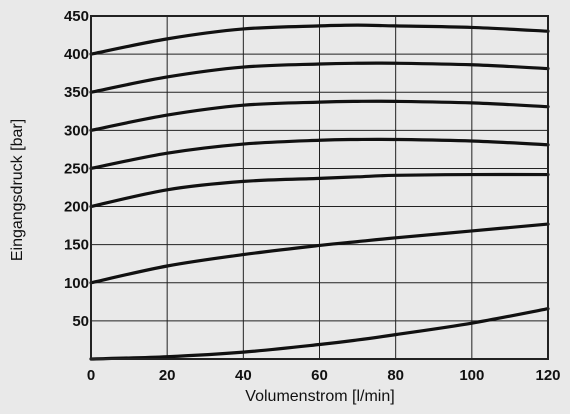 The image size is (570, 414). What do you see at coordinates (80, 321) in the screenshot?
I see `y-tick-label: 50` at bounding box center [80, 321].